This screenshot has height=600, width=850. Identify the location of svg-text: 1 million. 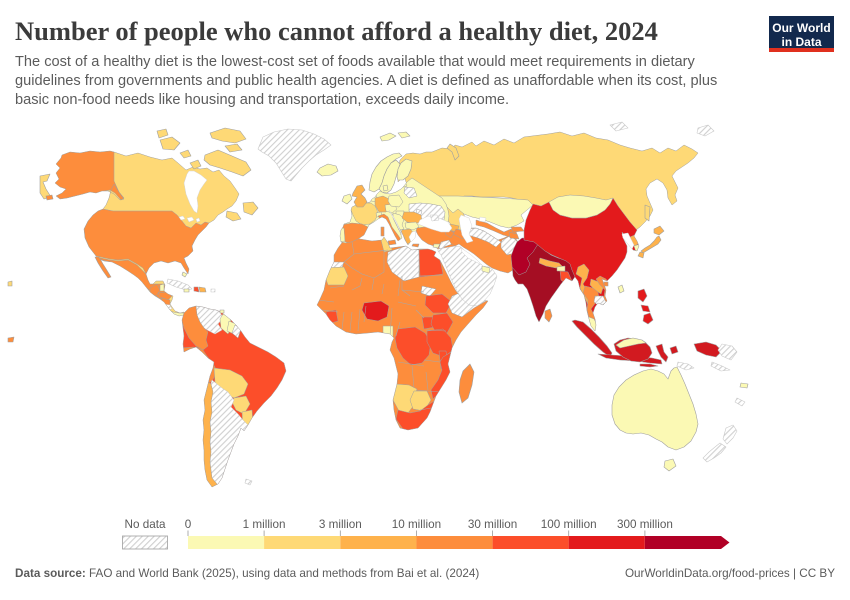
(264, 524).